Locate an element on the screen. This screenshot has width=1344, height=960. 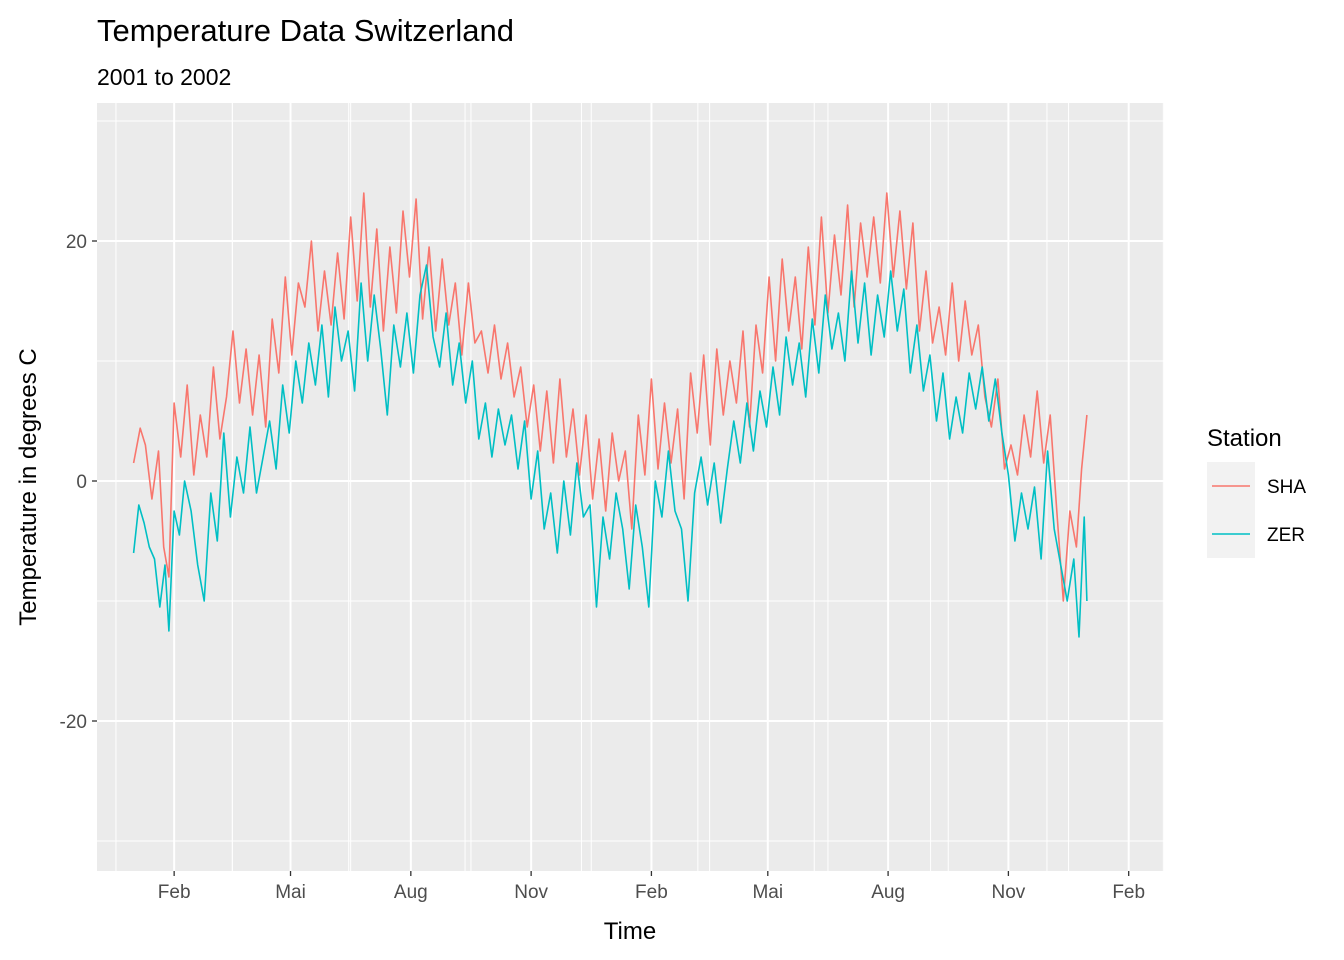
legend-label-sha: SHA is located at coordinates (1286, 487).